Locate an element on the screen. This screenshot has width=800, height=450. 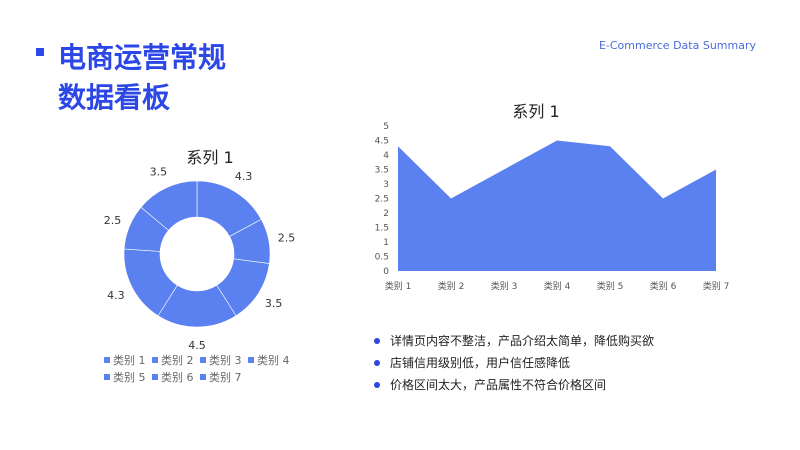
legend-label: 类别 1 is located at coordinates (129, 360).